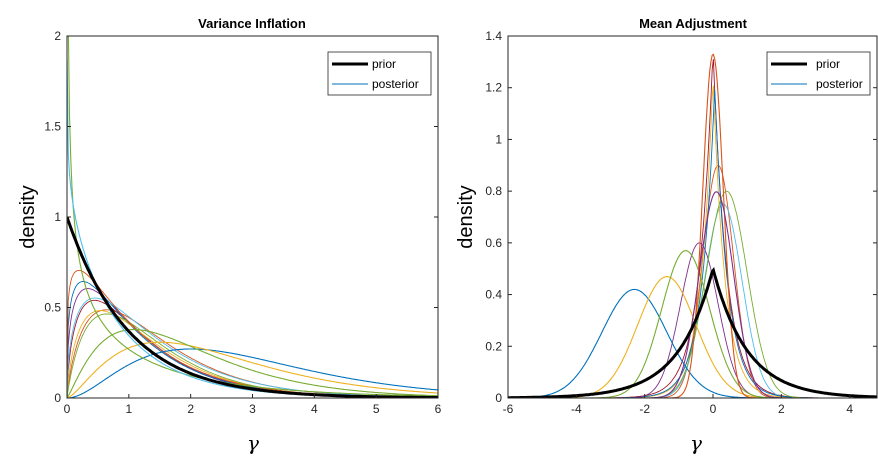 The width and height of the screenshot is (878, 456). I want to click on posterior-bundle-line-right, so click(692, 320).